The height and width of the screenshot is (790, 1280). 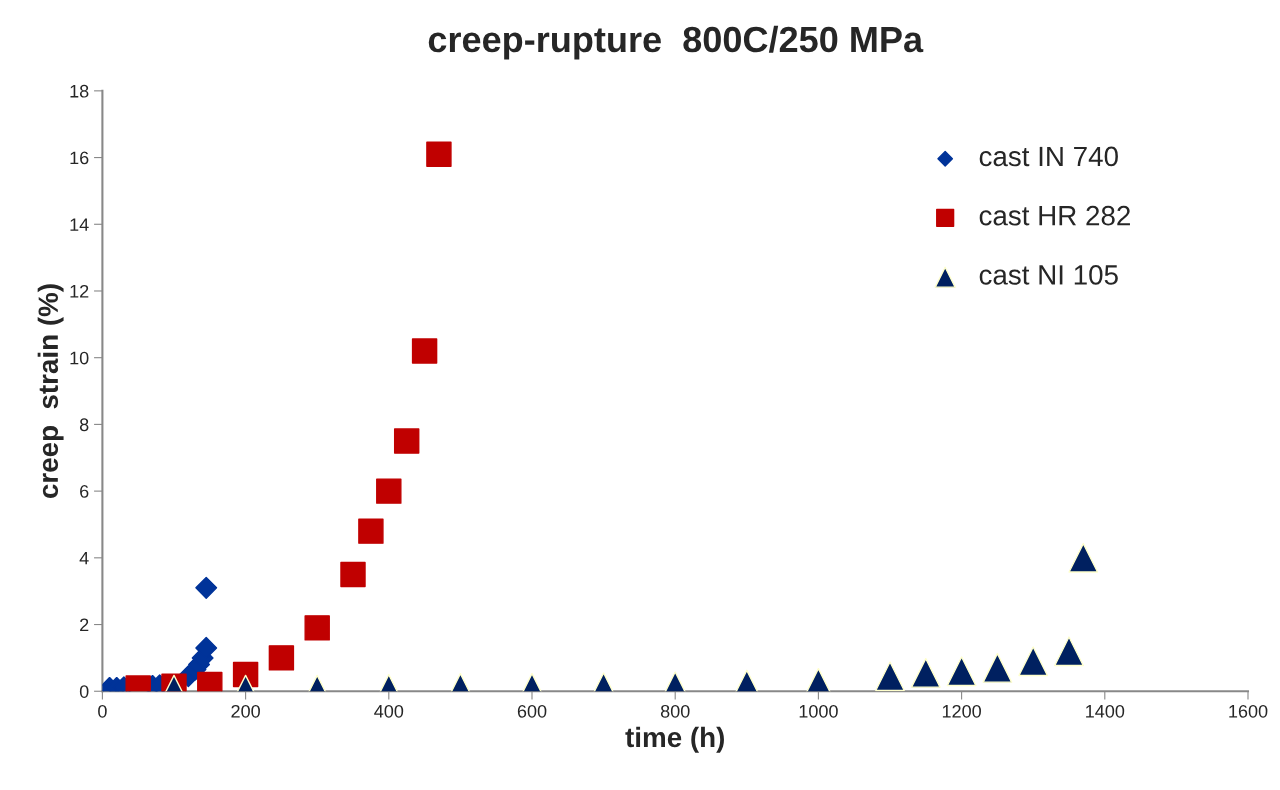 I want to click on y-tick-label: 2, so click(x=84, y=625).